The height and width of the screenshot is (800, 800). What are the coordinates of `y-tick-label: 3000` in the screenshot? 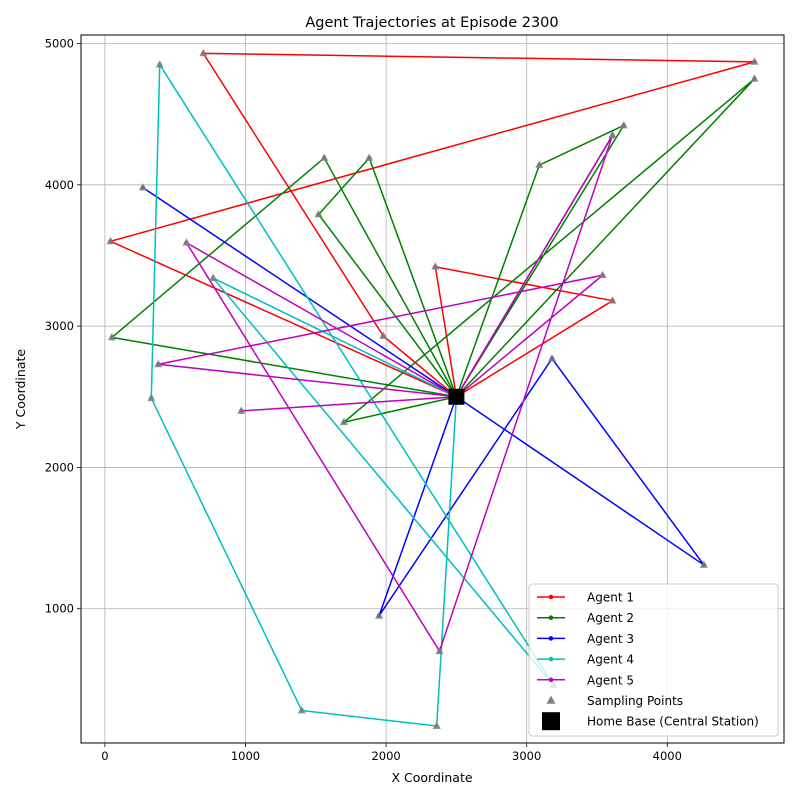 It's located at (59, 326).